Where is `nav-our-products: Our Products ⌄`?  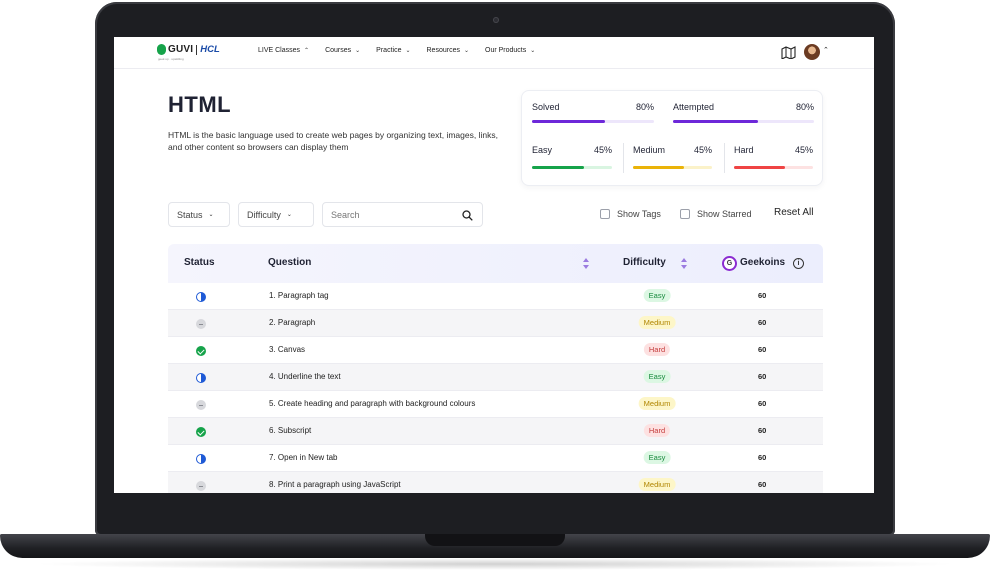
nav-our-products: Our Products ⌄ is located at coordinates (510, 50).